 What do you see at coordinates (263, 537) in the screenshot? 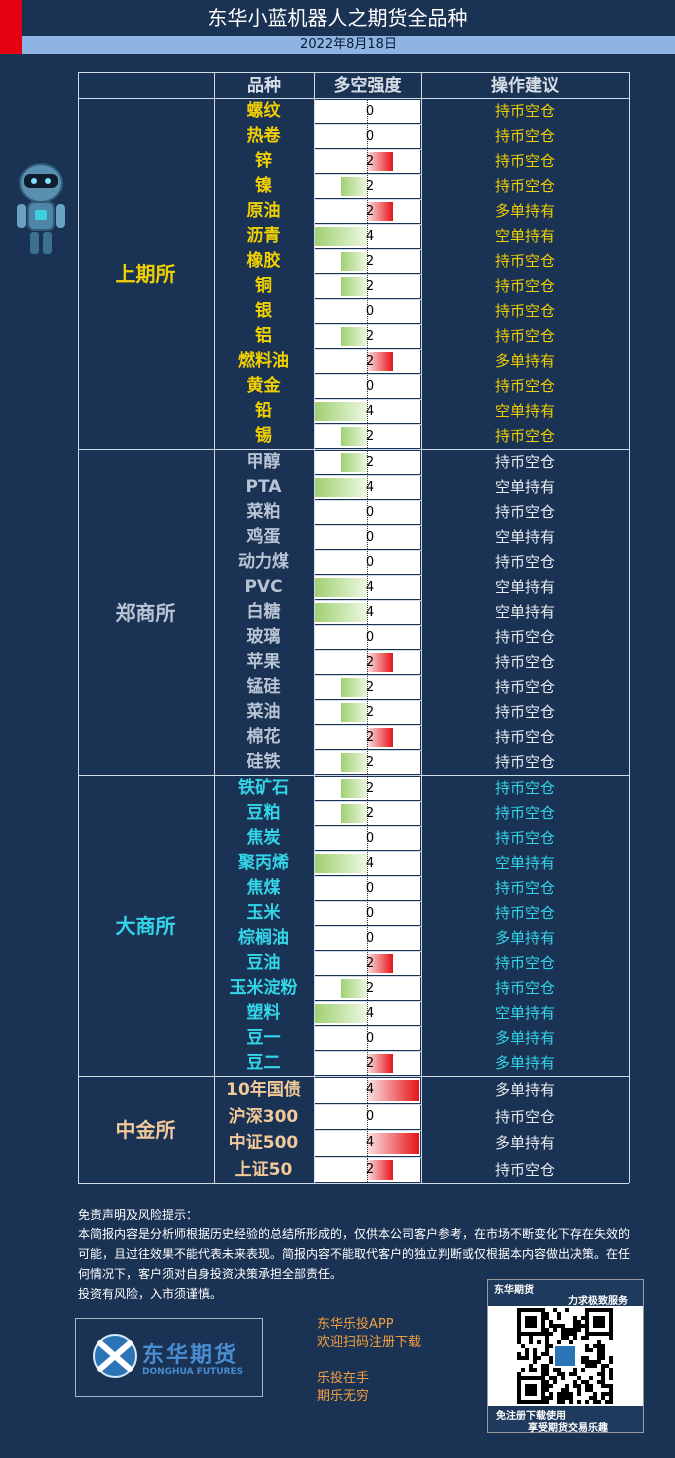
I see `commodity-name: 鸡蛋` at bounding box center [263, 537].